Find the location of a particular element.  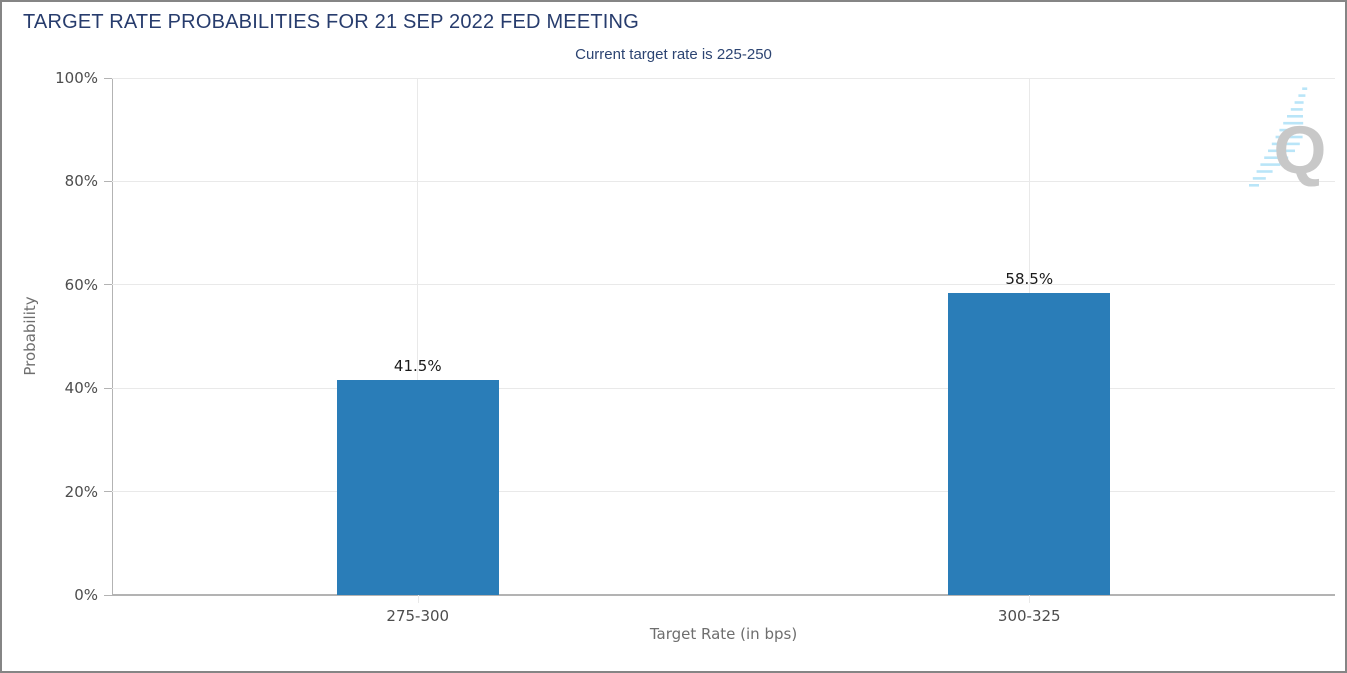

y-tick-label: 40% is located at coordinates (81, 388).